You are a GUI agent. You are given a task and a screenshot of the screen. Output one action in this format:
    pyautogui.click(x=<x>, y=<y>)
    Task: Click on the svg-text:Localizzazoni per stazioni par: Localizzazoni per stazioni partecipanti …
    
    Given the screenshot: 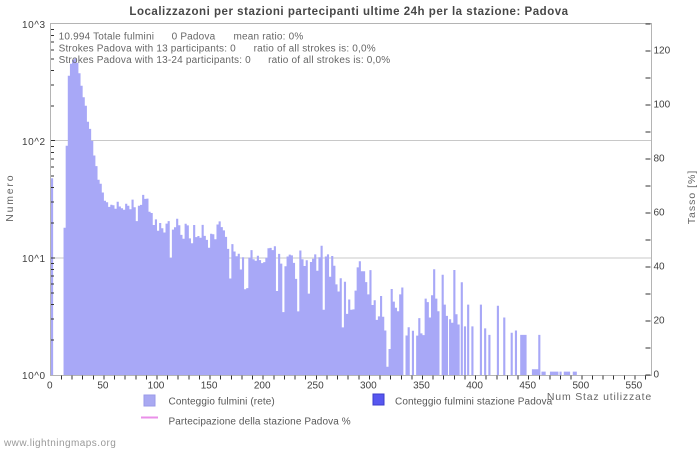 What is the action you would take?
    pyautogui.click(x=348, y=12)
    